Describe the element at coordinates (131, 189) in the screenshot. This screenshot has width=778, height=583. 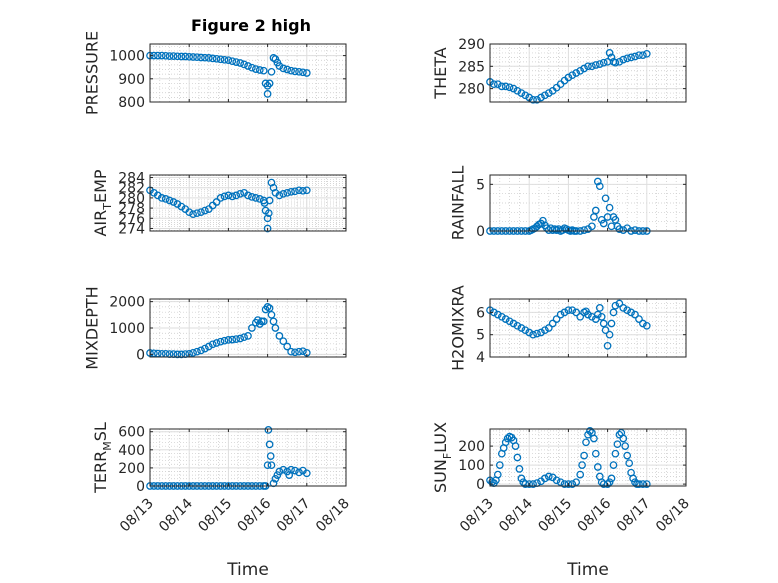
I see `y-tick-label: 282` at that location.